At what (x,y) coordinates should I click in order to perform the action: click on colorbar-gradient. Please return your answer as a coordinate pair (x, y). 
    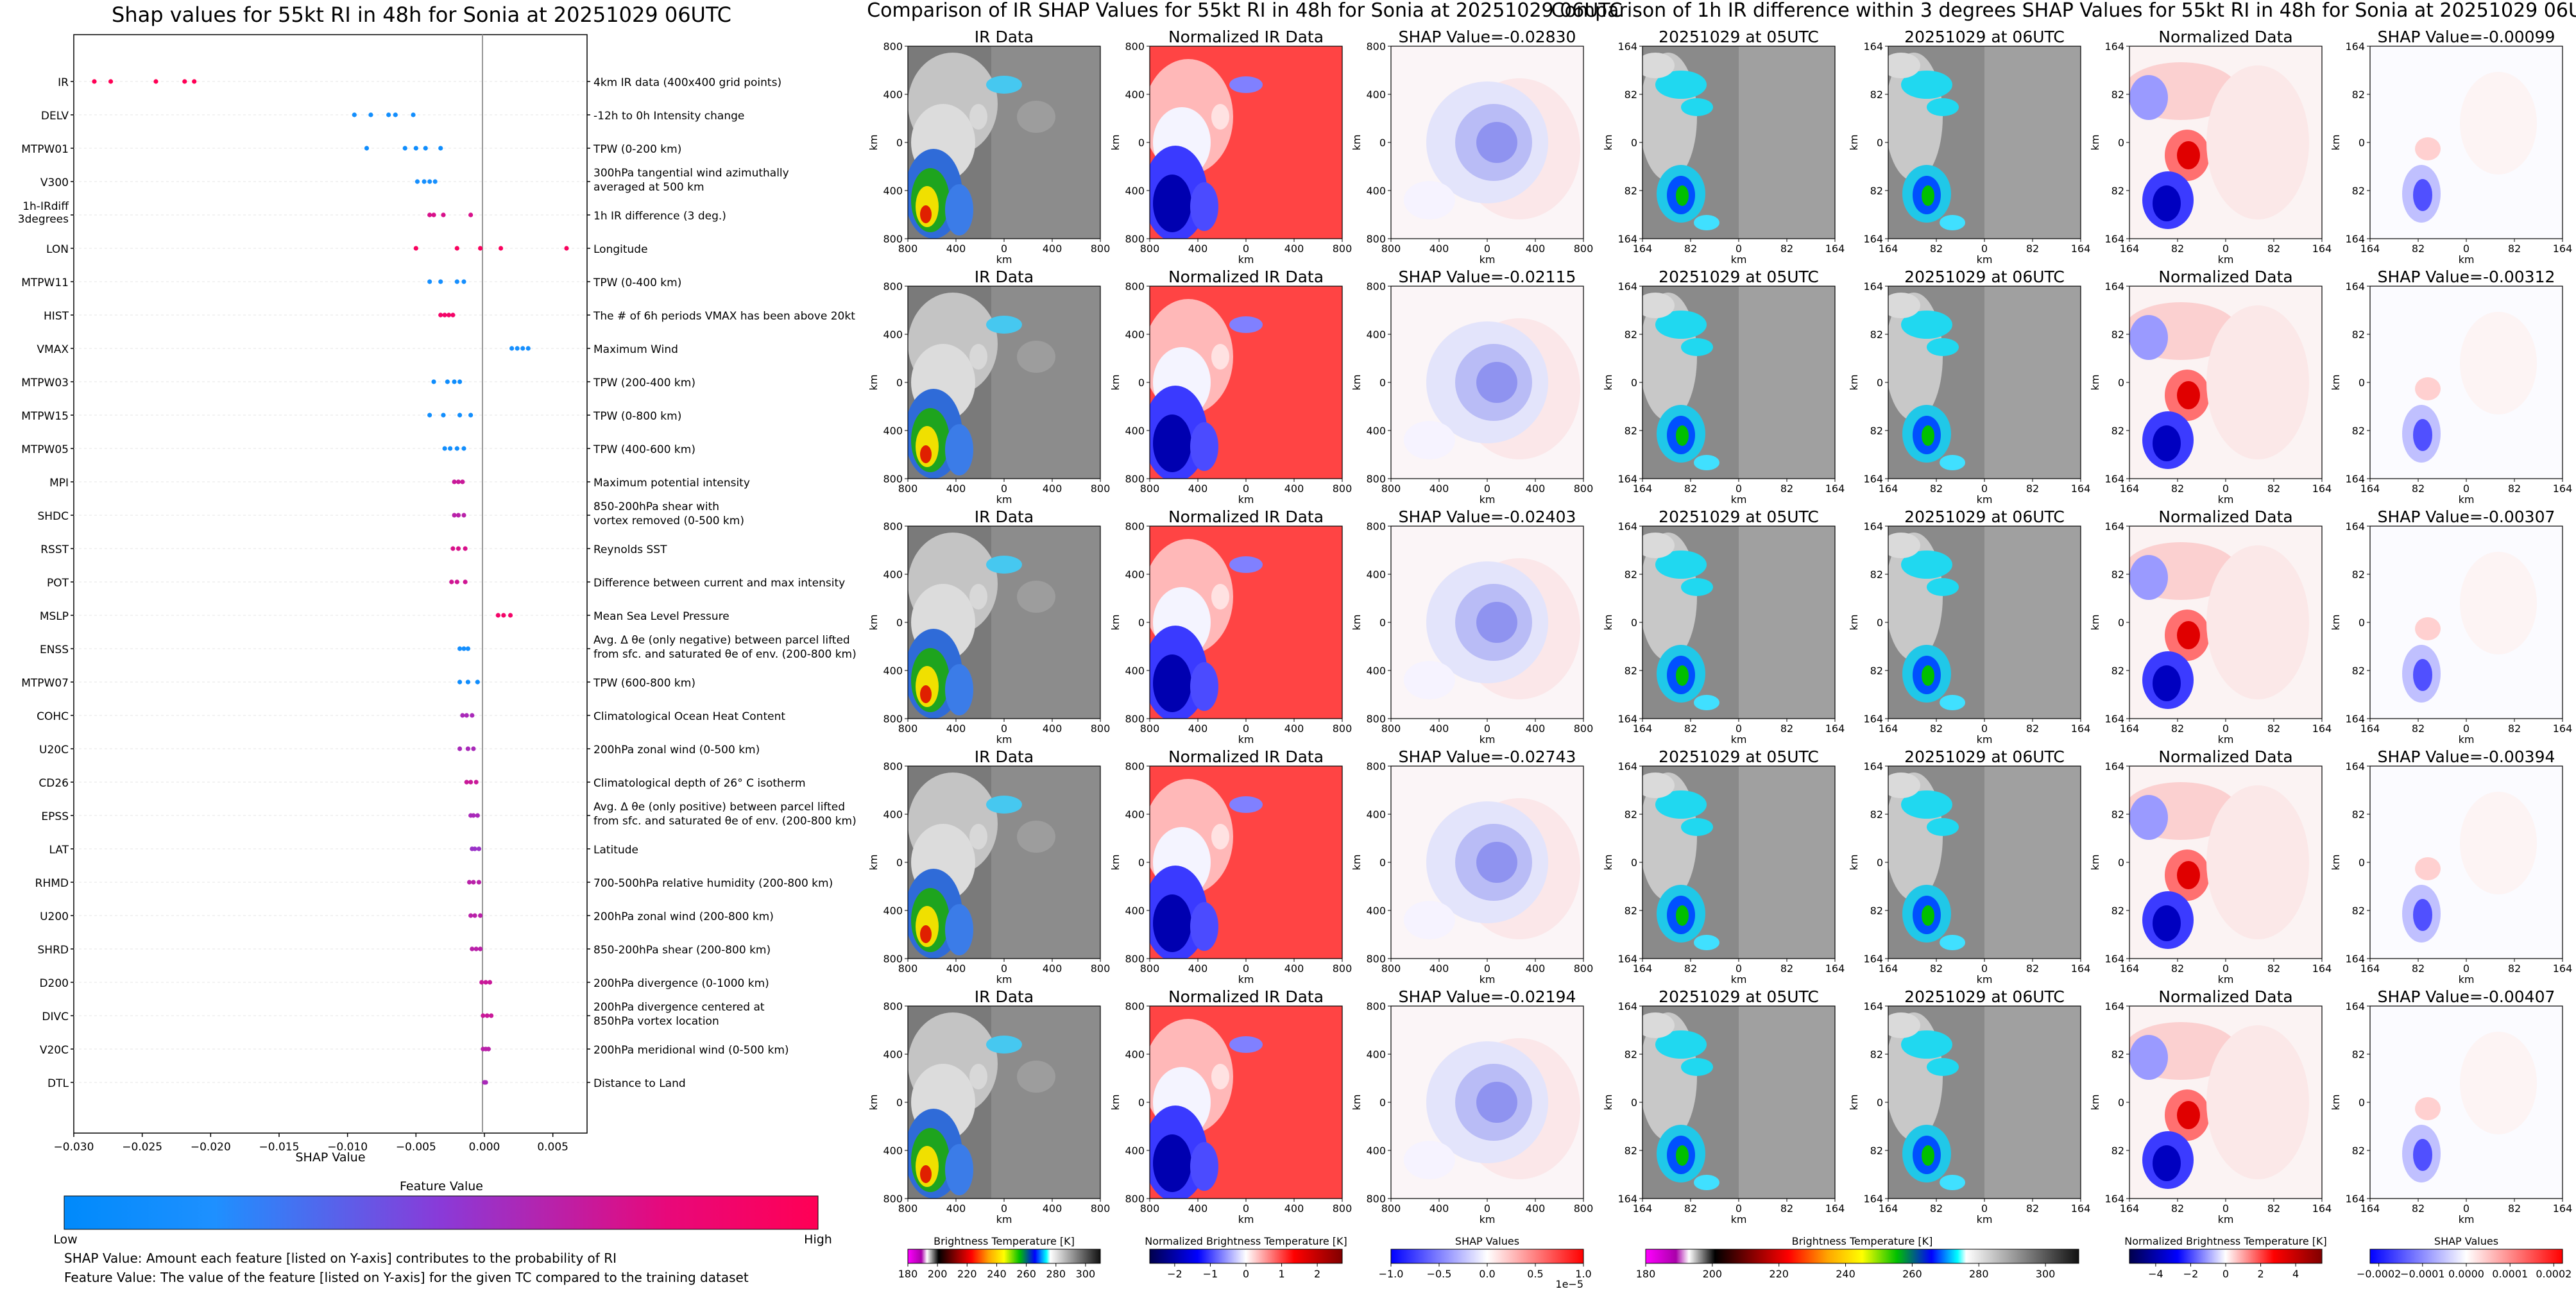
    Looking at the image, I should click on (1246, 1256).